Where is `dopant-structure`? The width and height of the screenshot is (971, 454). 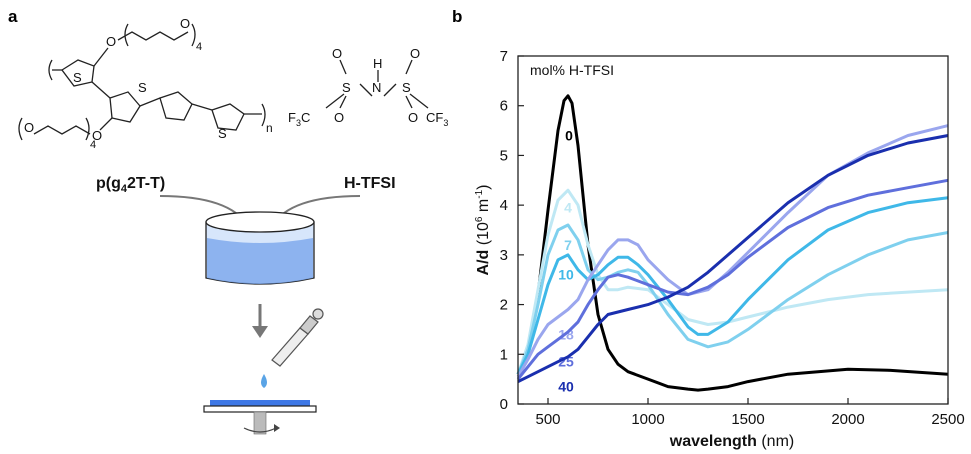
dopant-structure is located at coordinates (377, 84).